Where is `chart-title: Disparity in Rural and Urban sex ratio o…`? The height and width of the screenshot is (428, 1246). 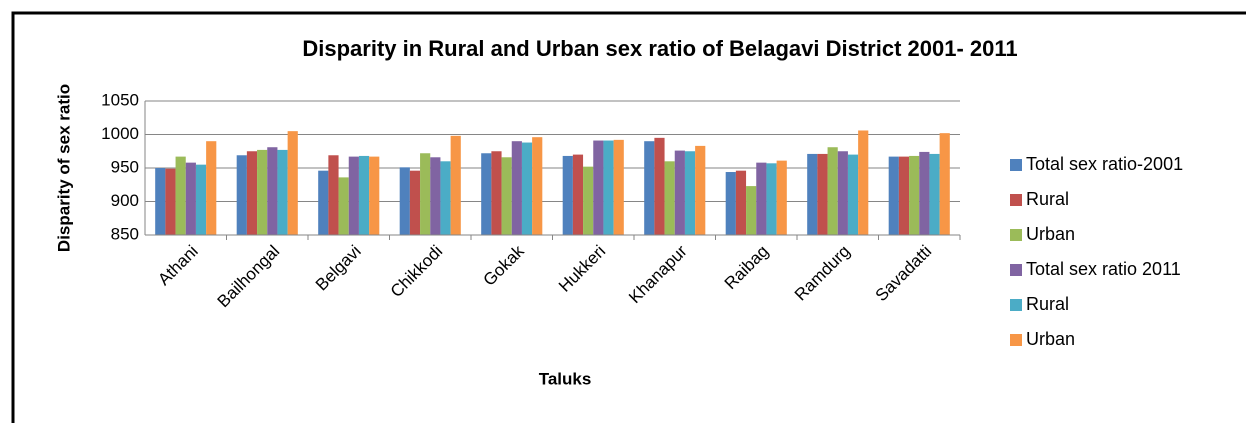
chart-title: Disparity in Rural and Urban sex ratio o… is located at coordinates (659, 48).